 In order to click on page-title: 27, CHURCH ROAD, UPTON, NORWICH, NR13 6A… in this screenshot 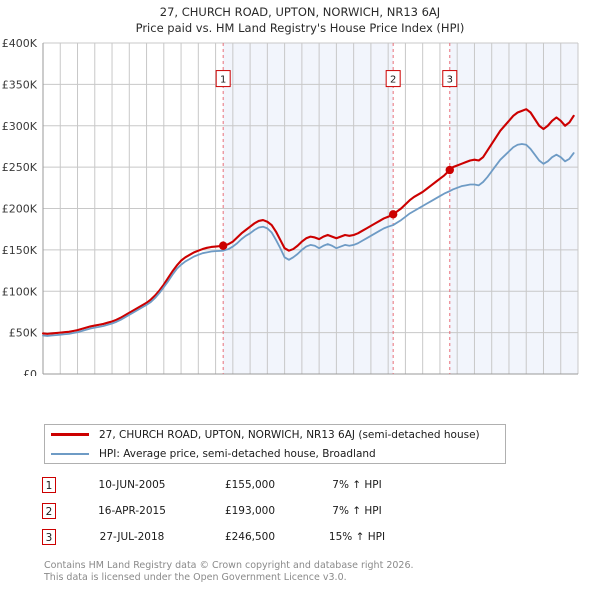, I will do `click(300, 12)`.